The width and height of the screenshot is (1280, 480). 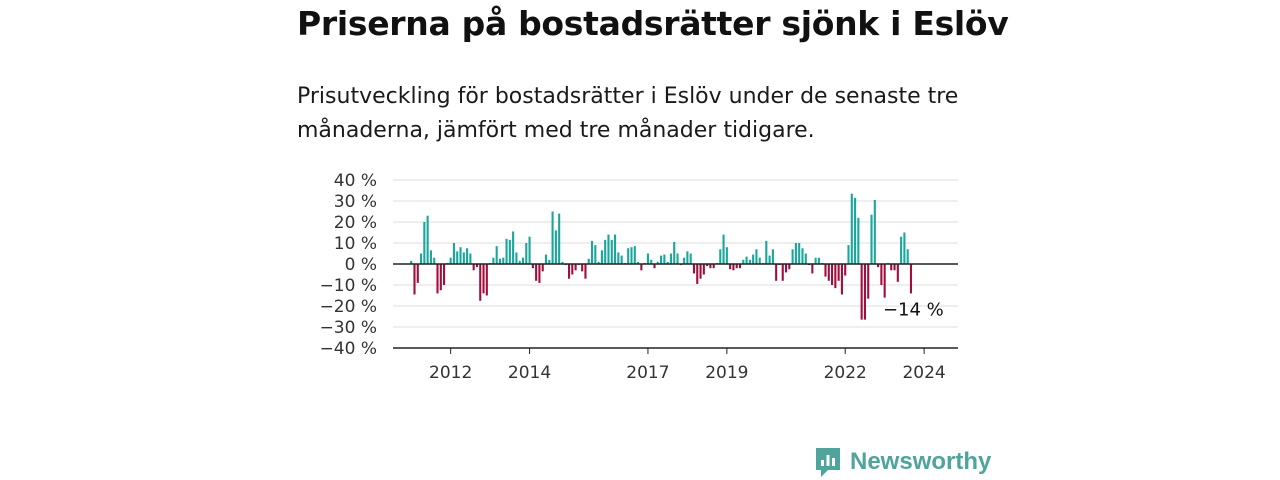 I want to click on newsworthy-brand: Newsworthy, so click(x=902, y=462).